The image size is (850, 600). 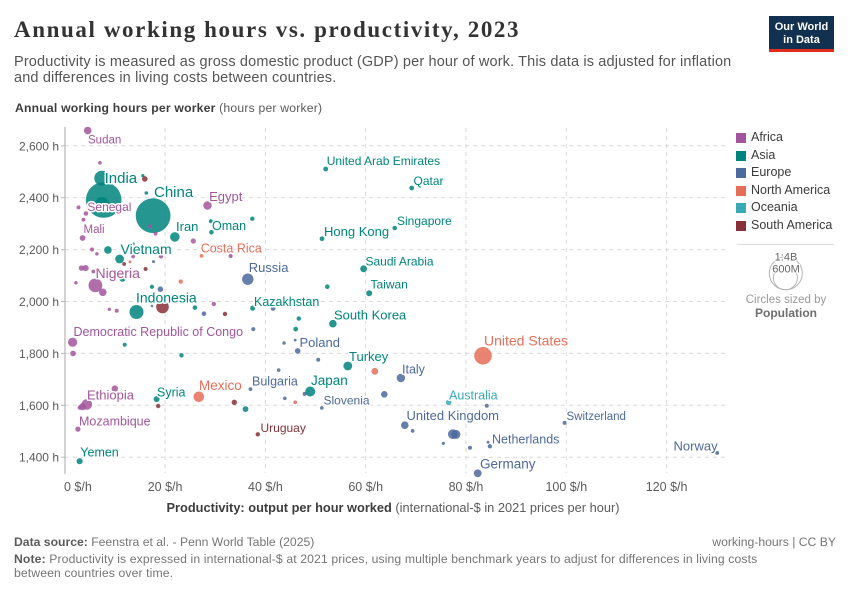 What do you see at coordinates (187, 226) in the screenshot?
I see `svg-text: Iran` at bounding box center [187, 226].